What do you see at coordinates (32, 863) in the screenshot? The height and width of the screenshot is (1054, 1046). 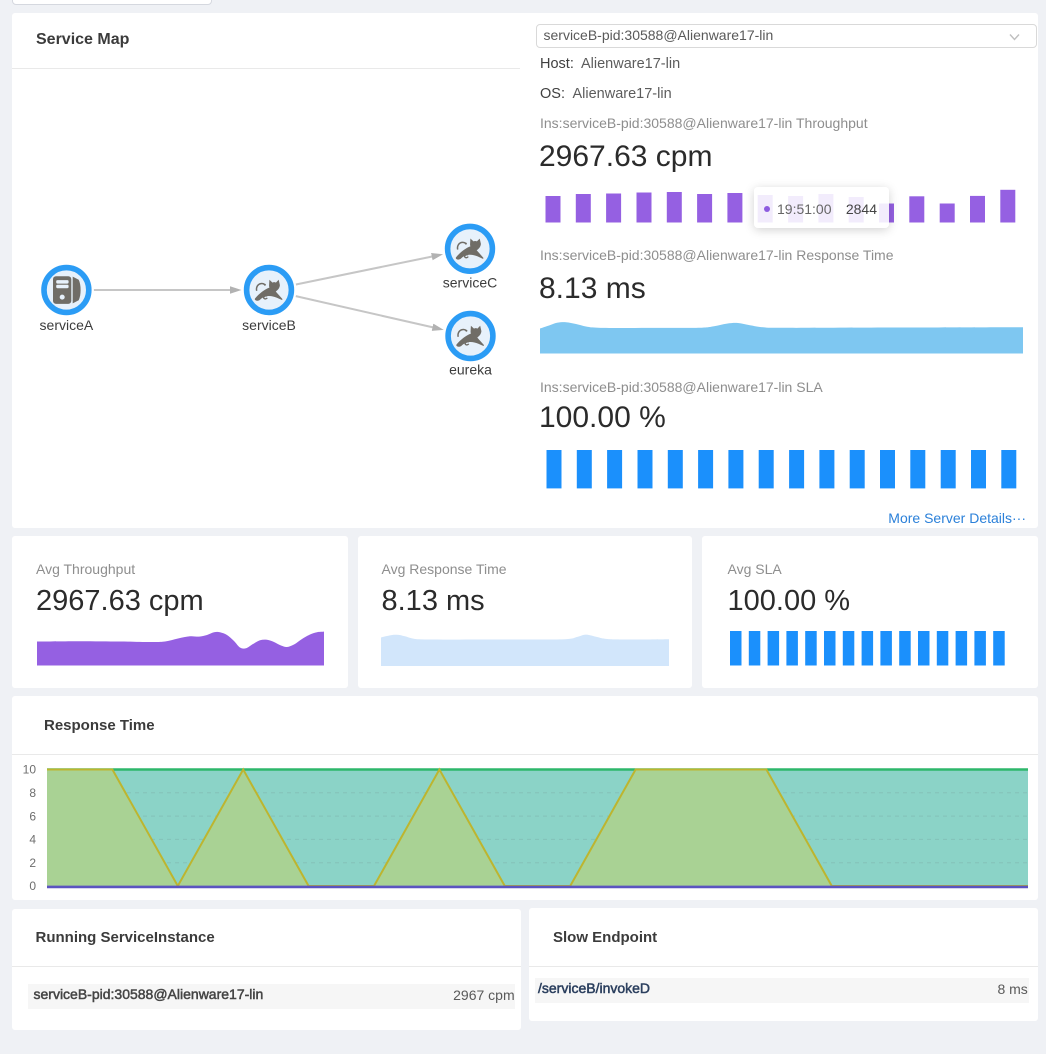 I see `svg-text: 2` at bounding box center [32, 863].